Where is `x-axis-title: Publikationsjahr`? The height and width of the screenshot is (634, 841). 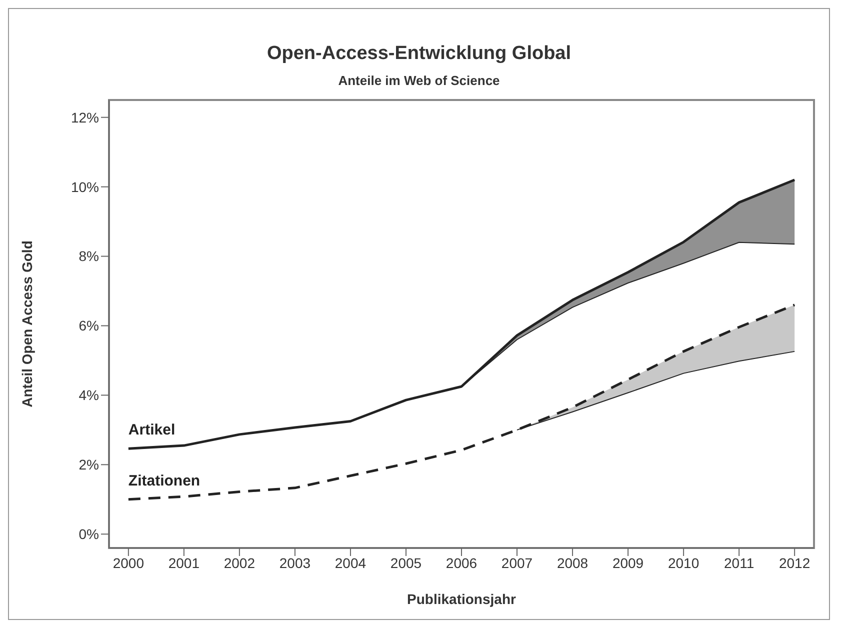
x-axis-title: Publikationsjahr is located at coordinates (461, 599).